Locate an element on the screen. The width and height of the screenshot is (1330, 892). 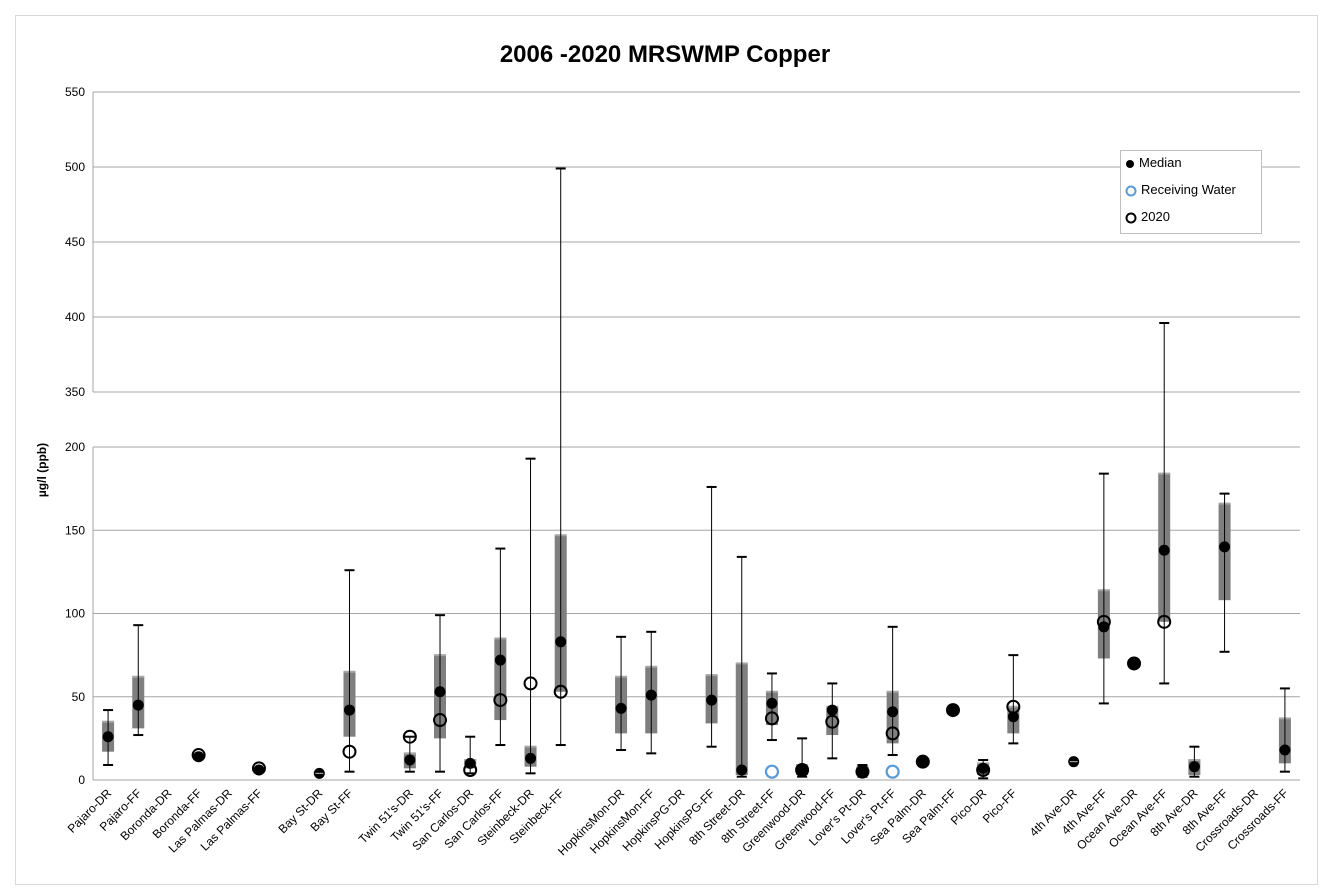
y-tick-label: 0 is located at coordinates (81, 780).